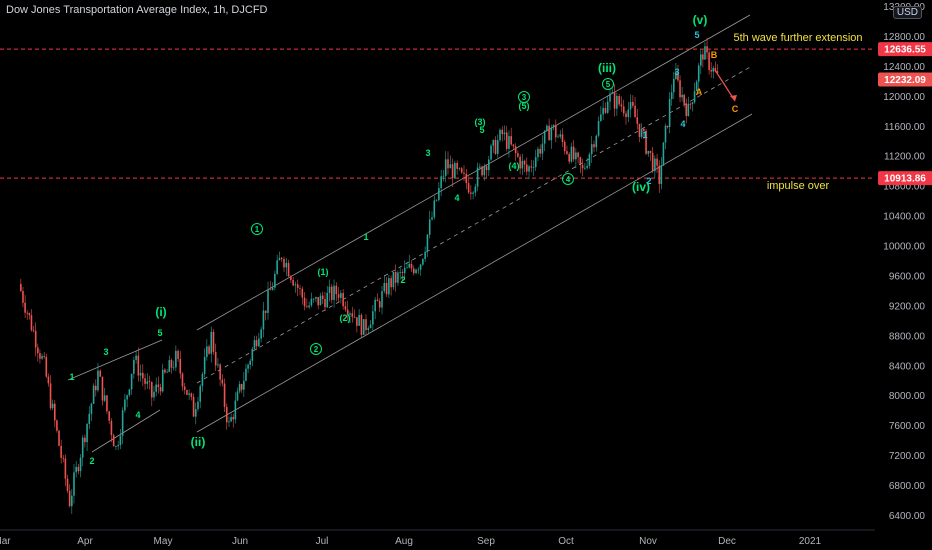 The image size is (932, 550). Describe the element at coordinates (907, 486) in the screenshot. I see `y-tick-label: 6800.00` at that location.